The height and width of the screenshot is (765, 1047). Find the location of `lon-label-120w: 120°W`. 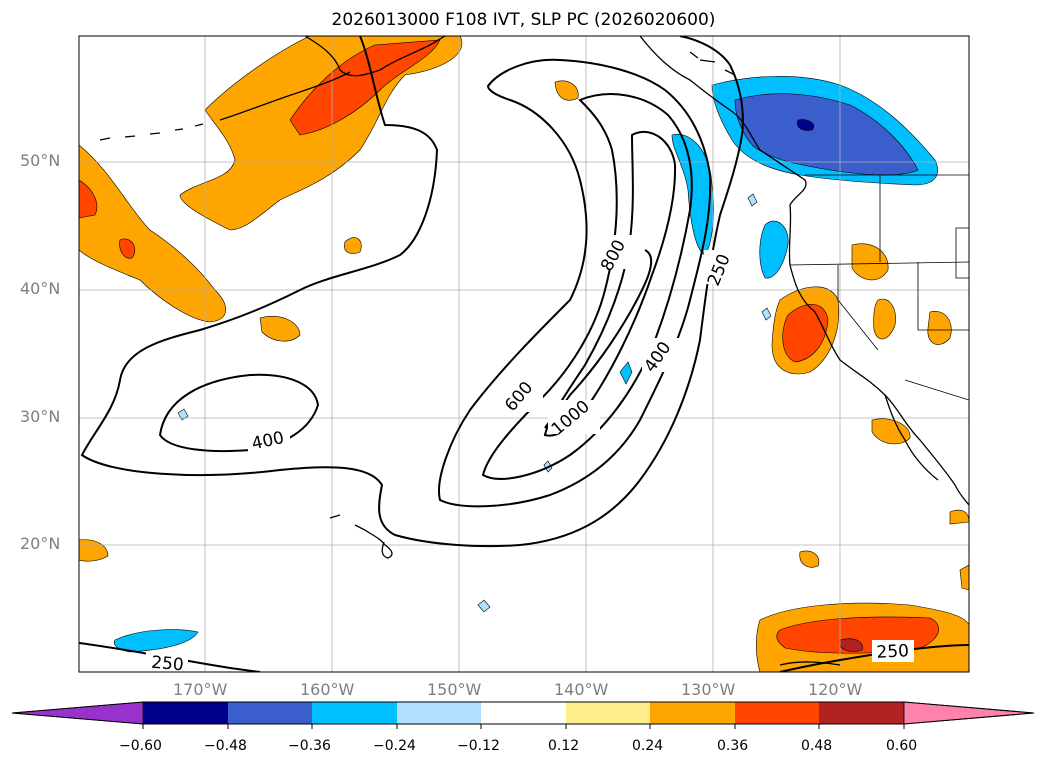

lon-label-120w: 120°W is located at coordinates (835, 689).